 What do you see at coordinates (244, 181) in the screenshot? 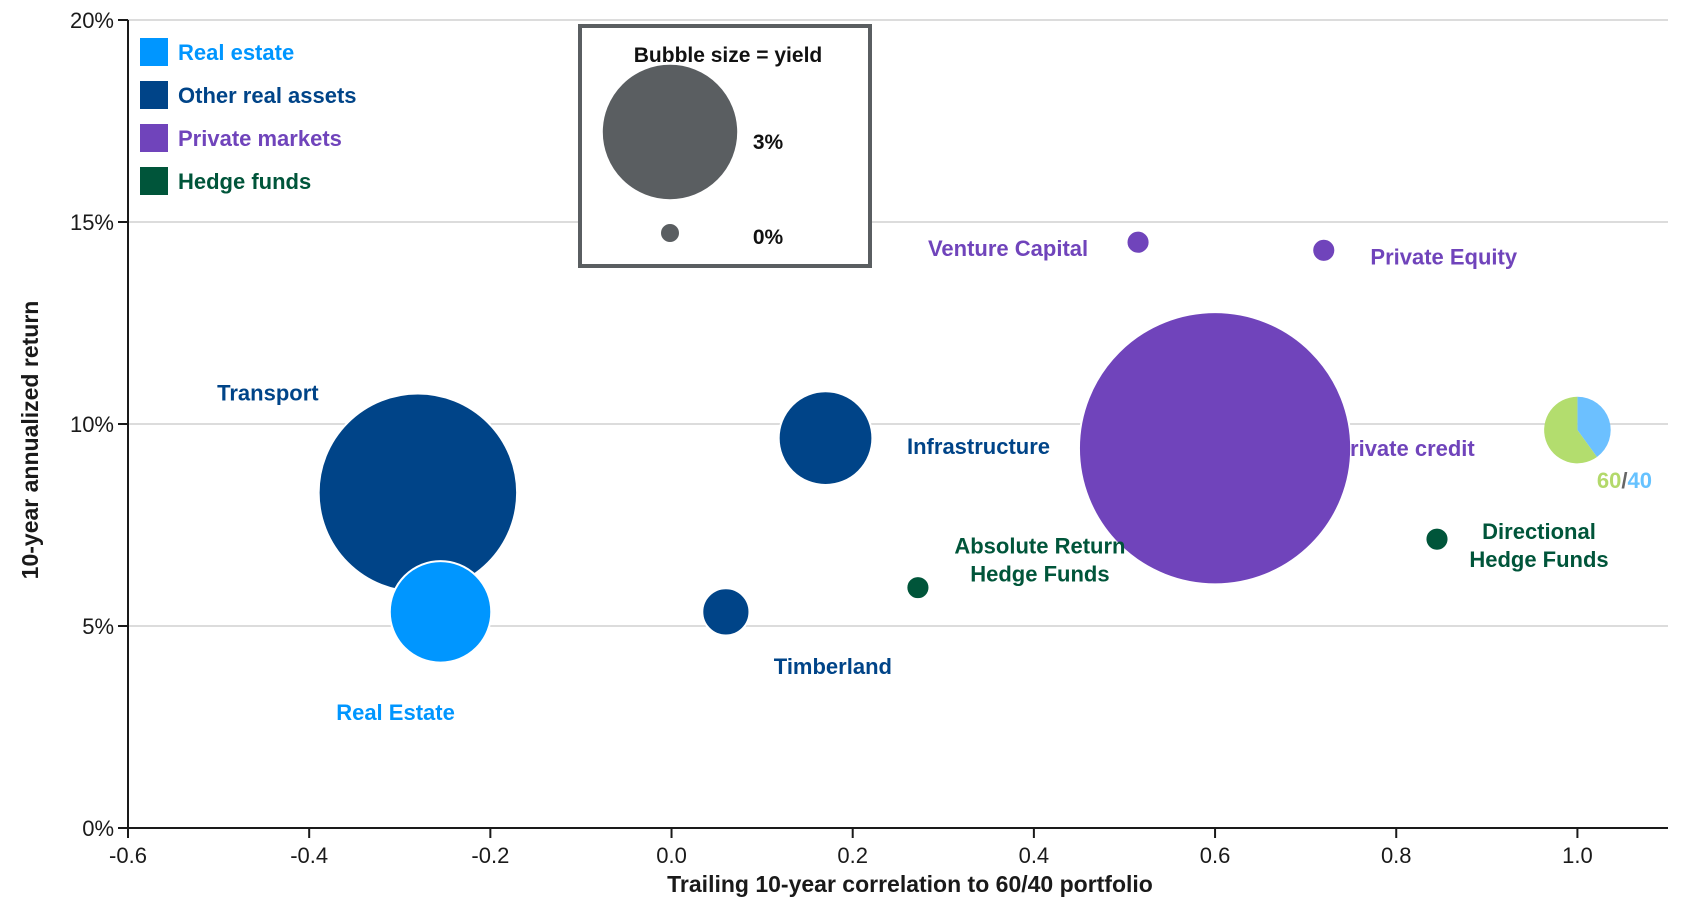
I see `legend-label-hedge-funds: Hedge funds` at bounding box center [244, 181].